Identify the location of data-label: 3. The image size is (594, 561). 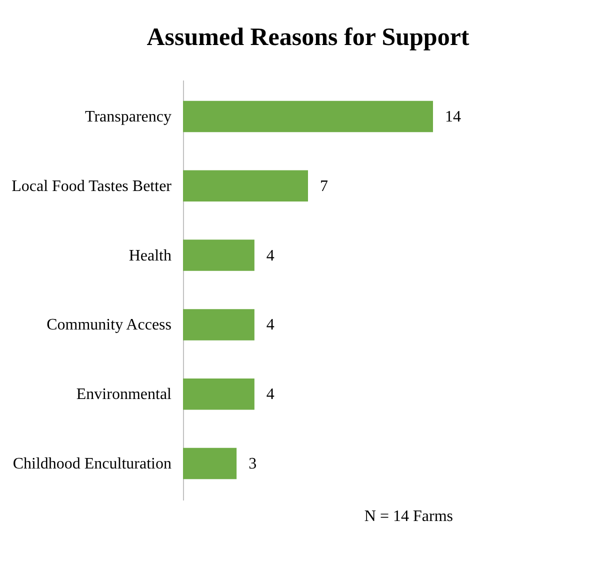
(252, 464).